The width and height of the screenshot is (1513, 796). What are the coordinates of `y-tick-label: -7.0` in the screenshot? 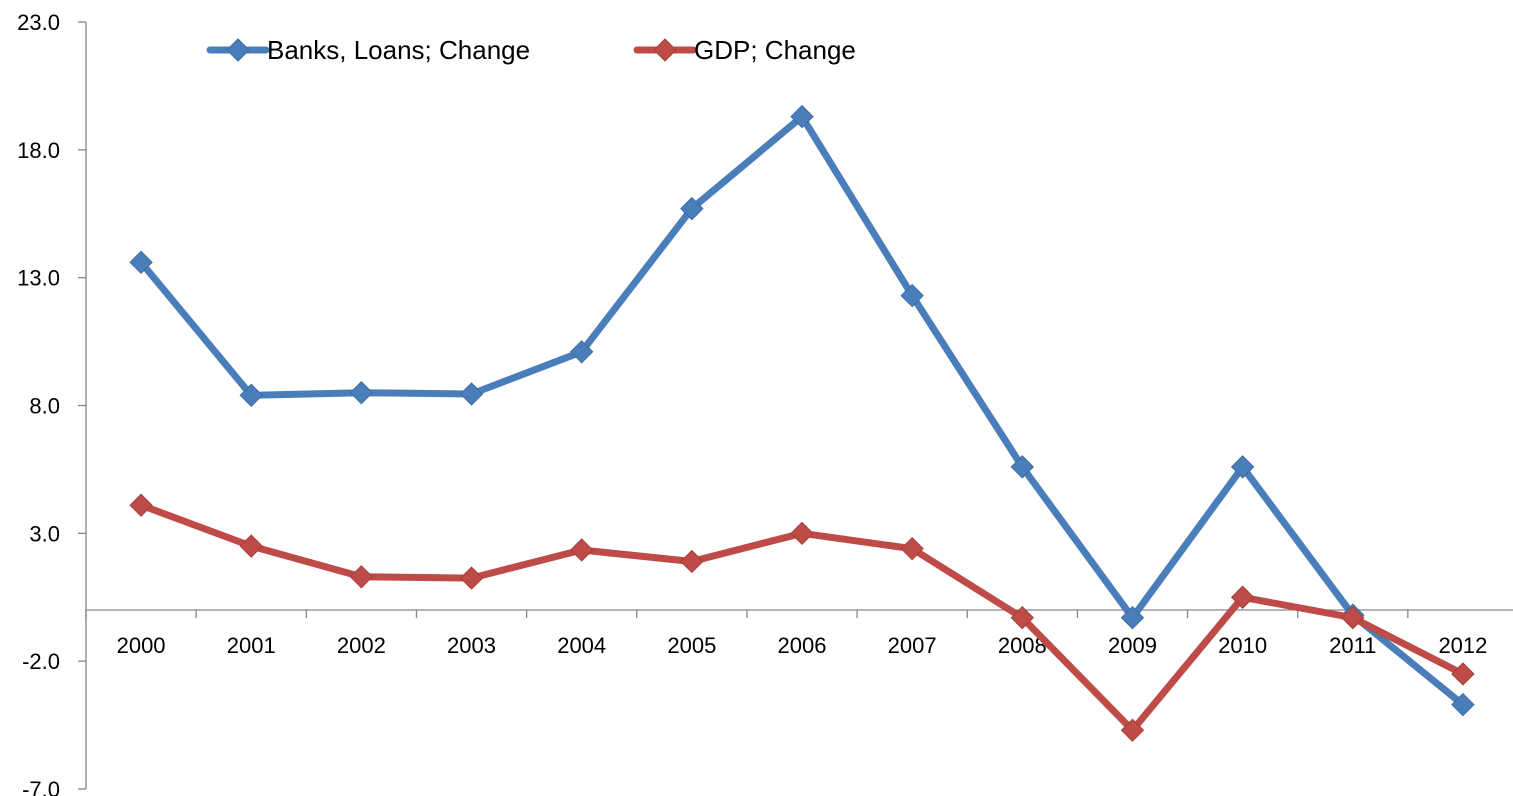 It's located at (41, 786).